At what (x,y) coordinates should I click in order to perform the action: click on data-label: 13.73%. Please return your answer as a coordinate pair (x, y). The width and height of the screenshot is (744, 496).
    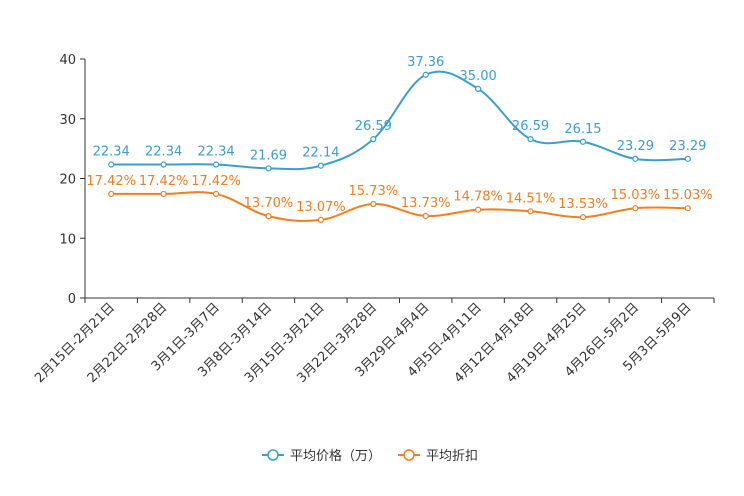
    Looking at the image, I should click on (426, 203).